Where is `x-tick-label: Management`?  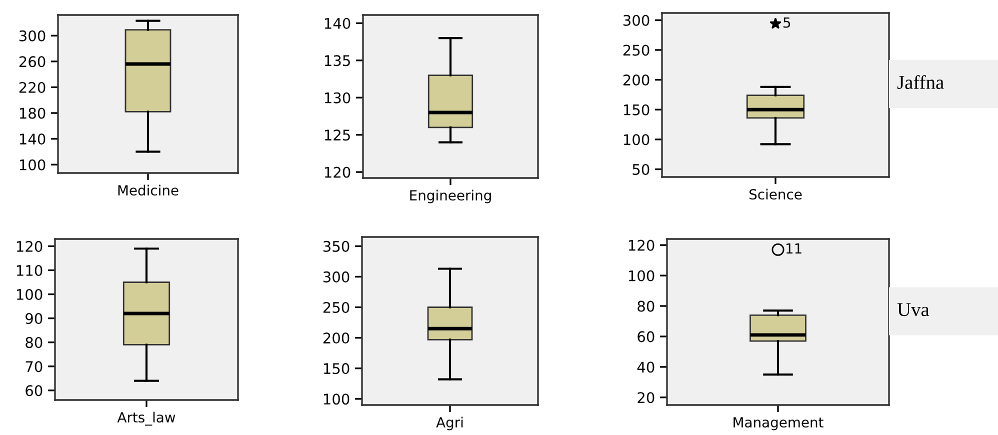 x-tick-label: Management is located at coordinates (779, 423).